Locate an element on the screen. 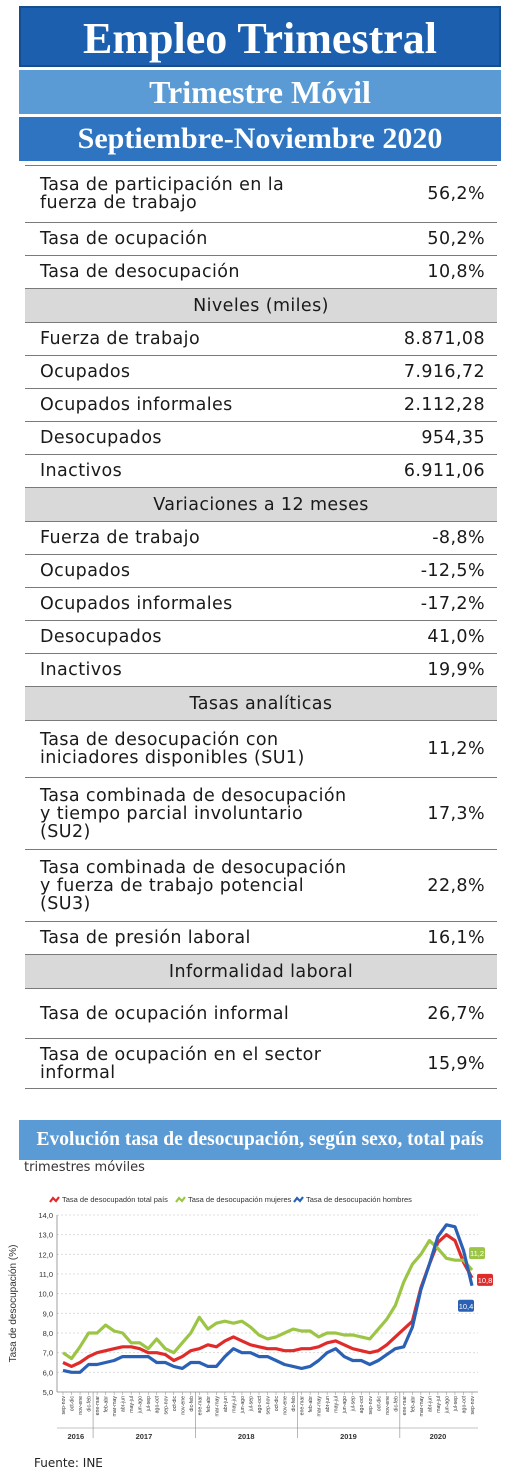 This screenshot has height=1477, width=520. y-axis-label: Tasa de desocupación (%) is located at coordinates (13, 1304).